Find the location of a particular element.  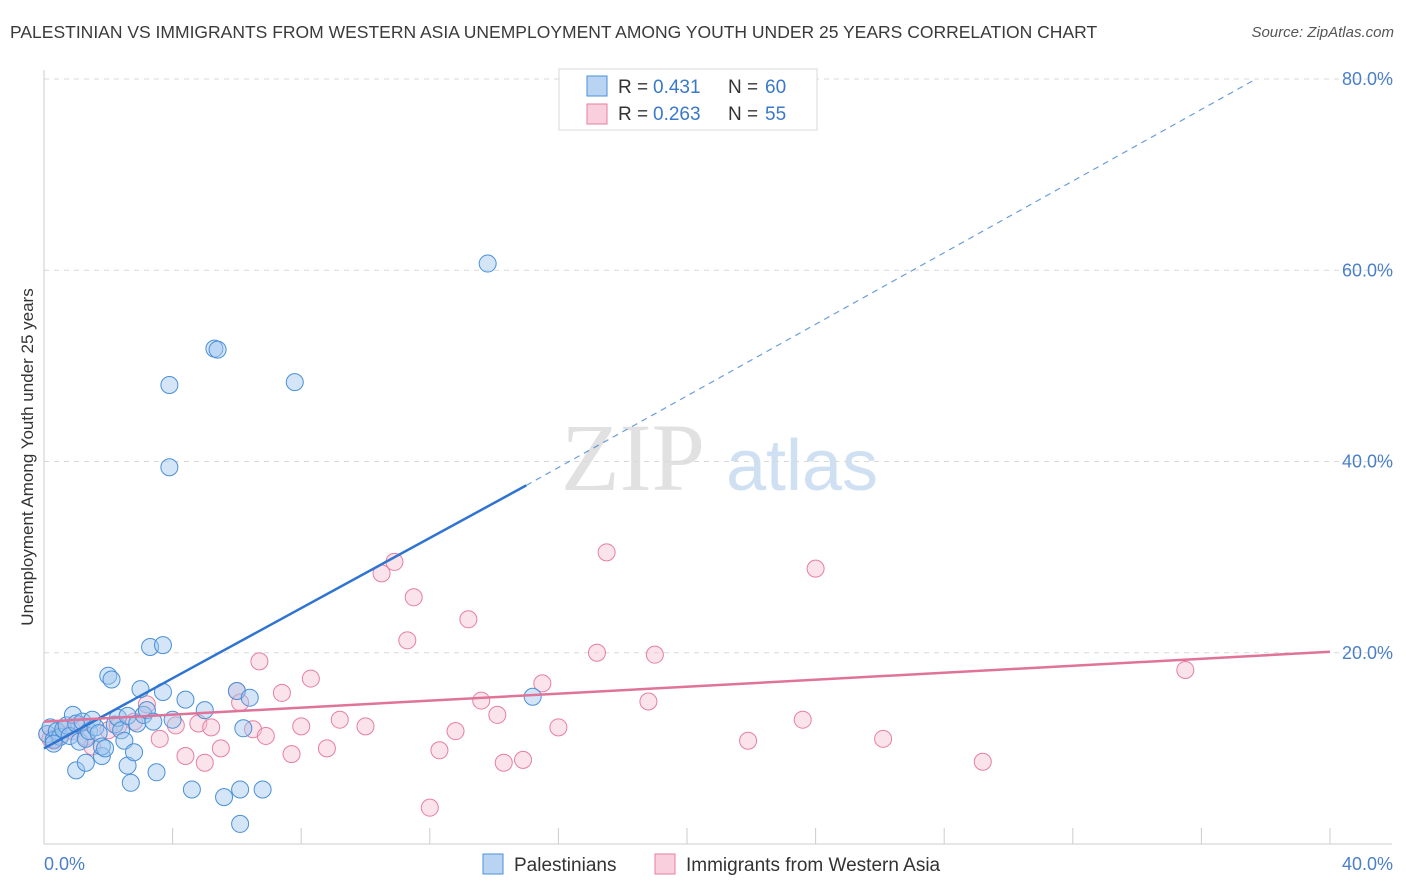

trend-palestinians is located at coordinates (285, 617).